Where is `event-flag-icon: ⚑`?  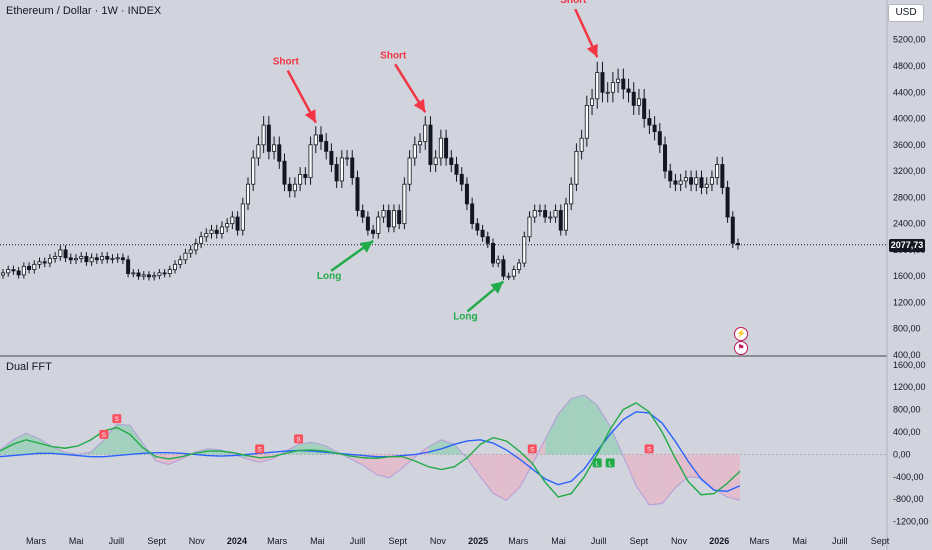
event-flag-icon: ⚑ is located at coordinates (741, 348).